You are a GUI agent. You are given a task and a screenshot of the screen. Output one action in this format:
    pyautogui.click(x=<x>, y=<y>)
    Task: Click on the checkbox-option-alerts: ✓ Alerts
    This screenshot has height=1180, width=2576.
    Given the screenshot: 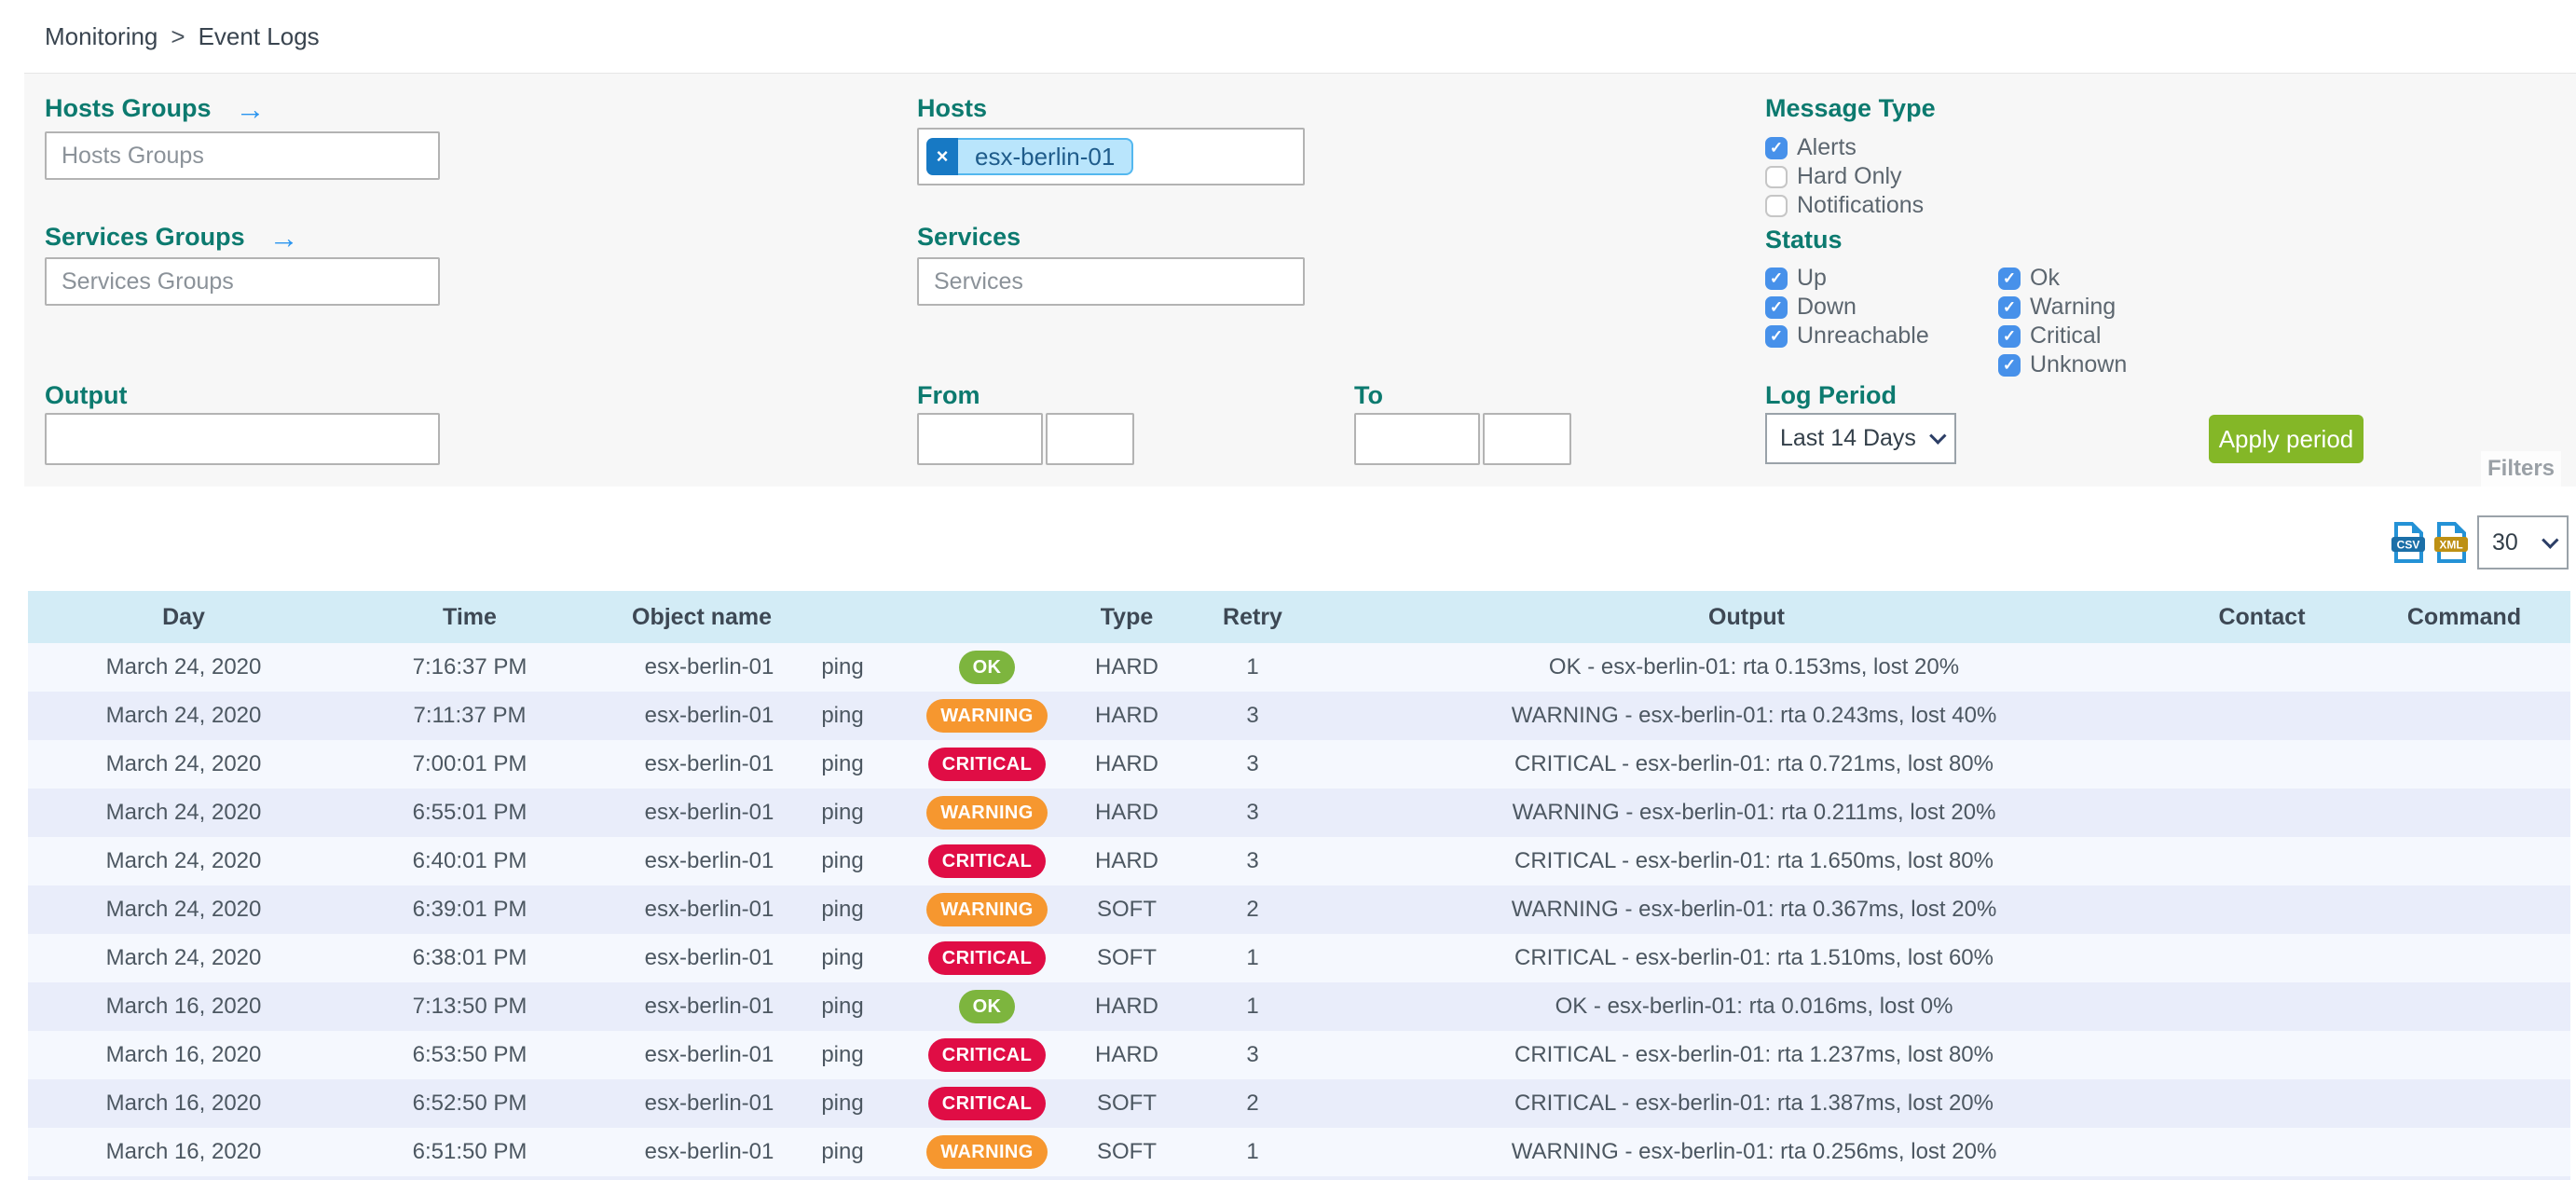 What is the action you would take?
    pyautogui.click(x=1844, y=147)
    